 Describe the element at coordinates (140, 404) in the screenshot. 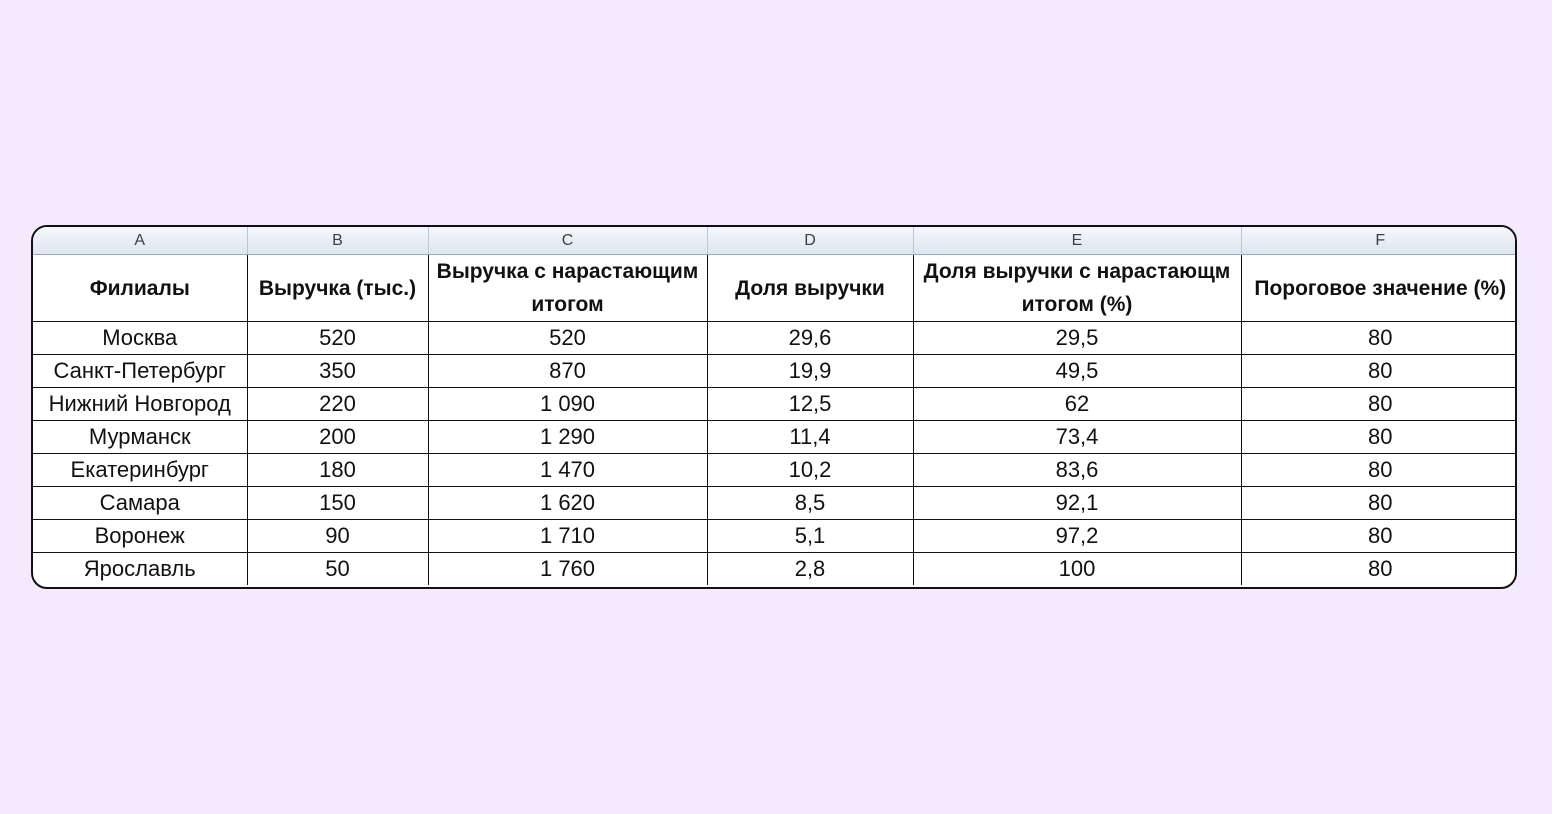

I see `cell-branch: Нижний Новгород` at that location.